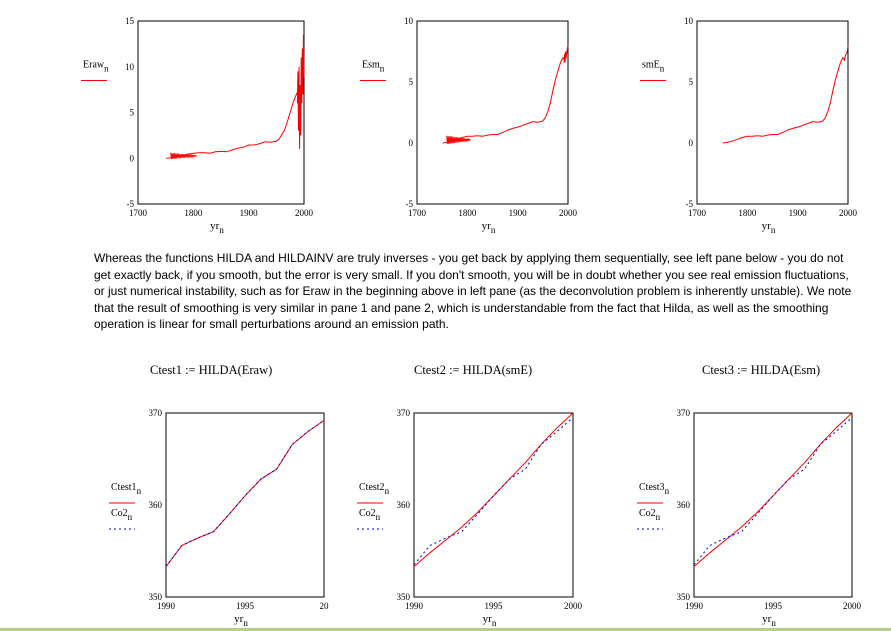 This screenshot has width=891, height=631. Describe the element at coordinates (373, 67) in the screenshot. I see `legend-label: Esmn` at that location.